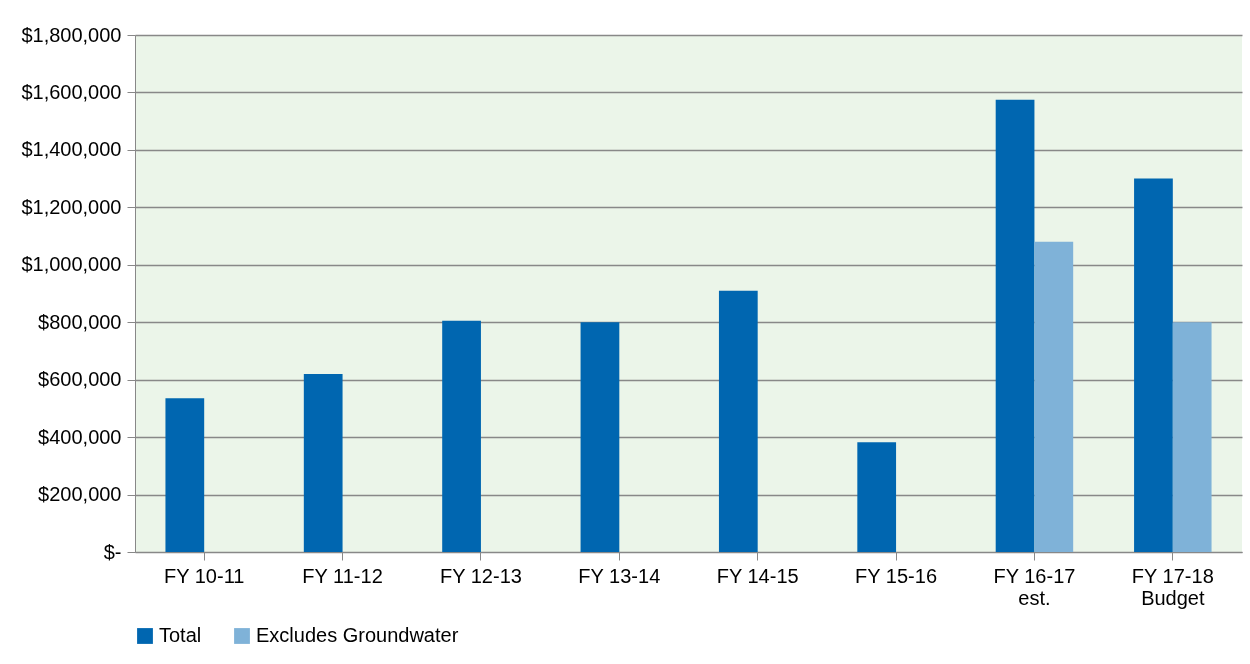 The width and height of the screenshot is (1250, 664). I want to click on y-tick-label: $400,000, so click(80, 436).